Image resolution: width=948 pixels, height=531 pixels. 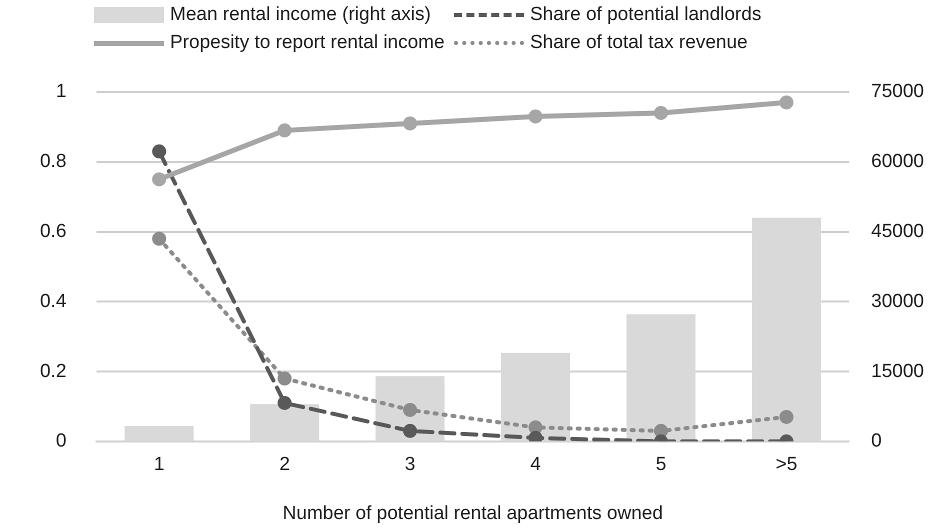 What do you see at coordinates (876, 441) in the screenshot?
I see `y2-tick-label: 0` at bounding box center [876, 441].